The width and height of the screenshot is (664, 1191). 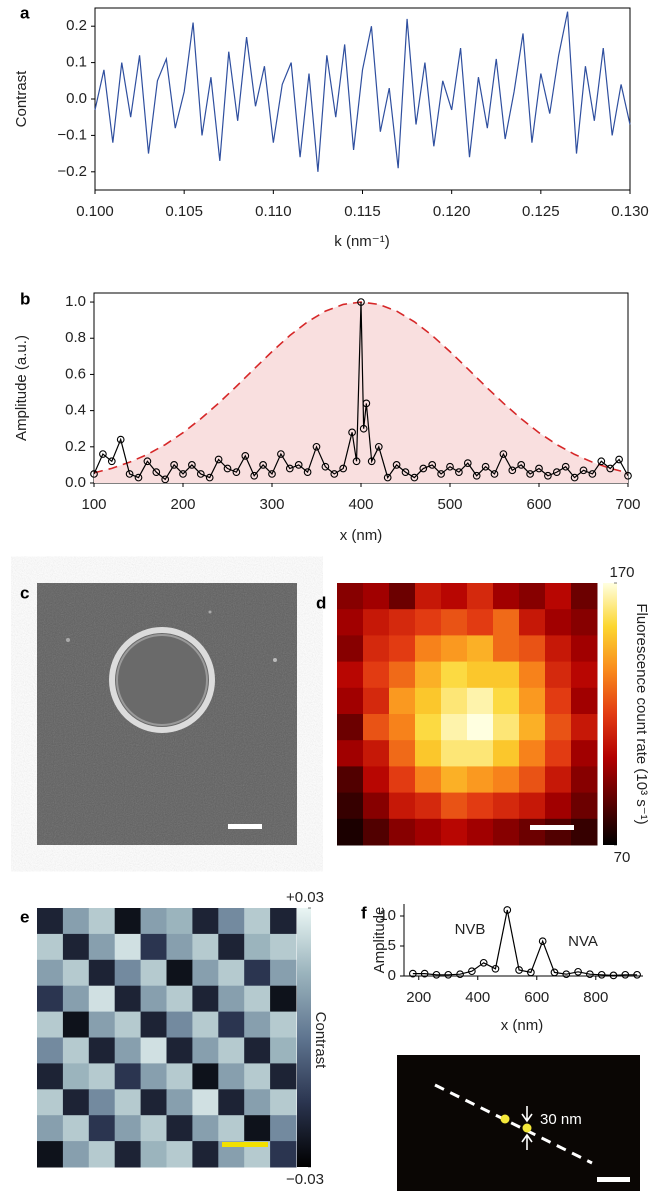 I want to click on x-tick-label: 0.125, so click(x=541, y=211).